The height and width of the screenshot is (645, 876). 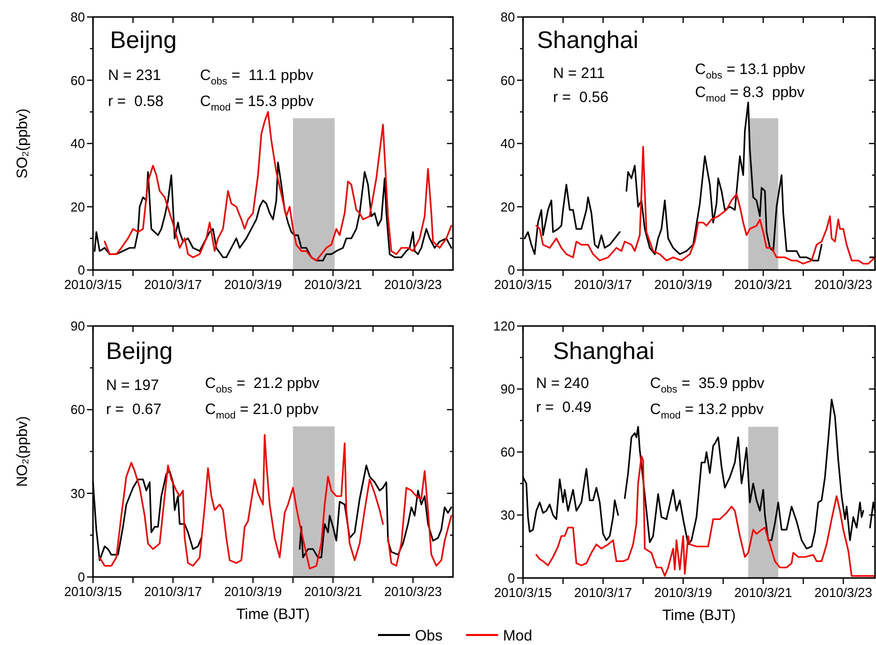 I want to click on annotation: C$_{mod}$ = 15.3 ppbv, so click(x=257, y=103).